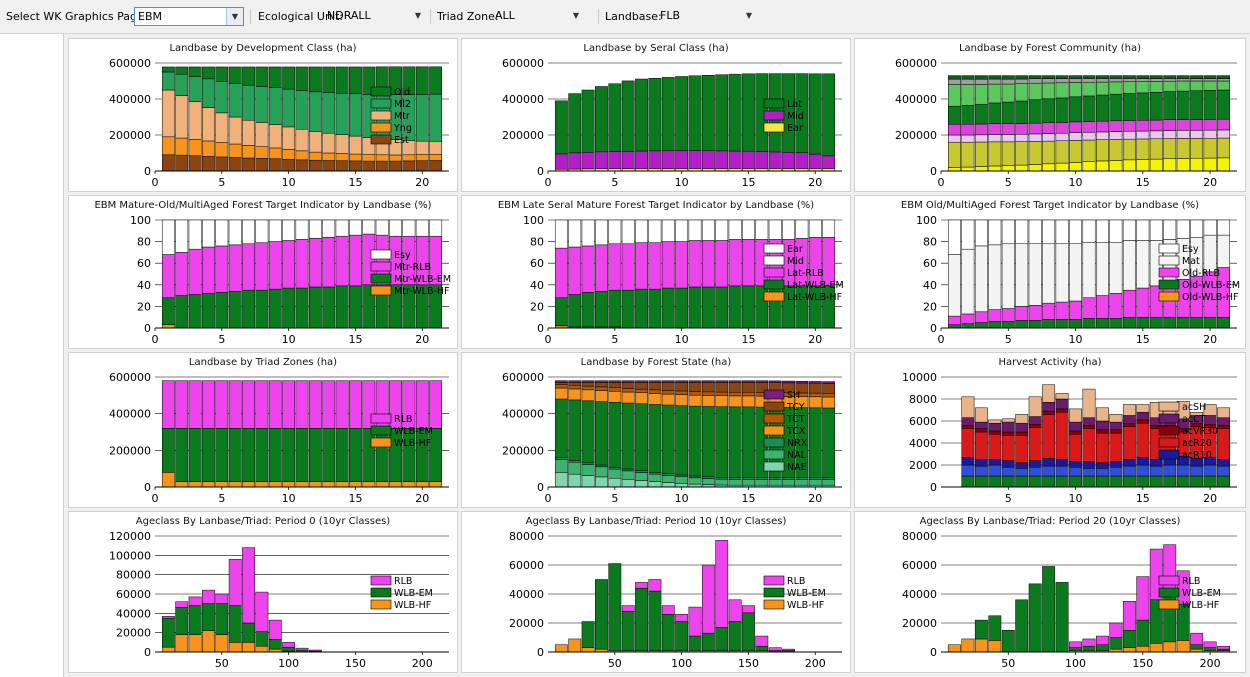 This screenshot has height=677, width=1250. Describe the element at coordinates (130, 135) in the screenshot. I see `y-tick-label: 200000` at that location.